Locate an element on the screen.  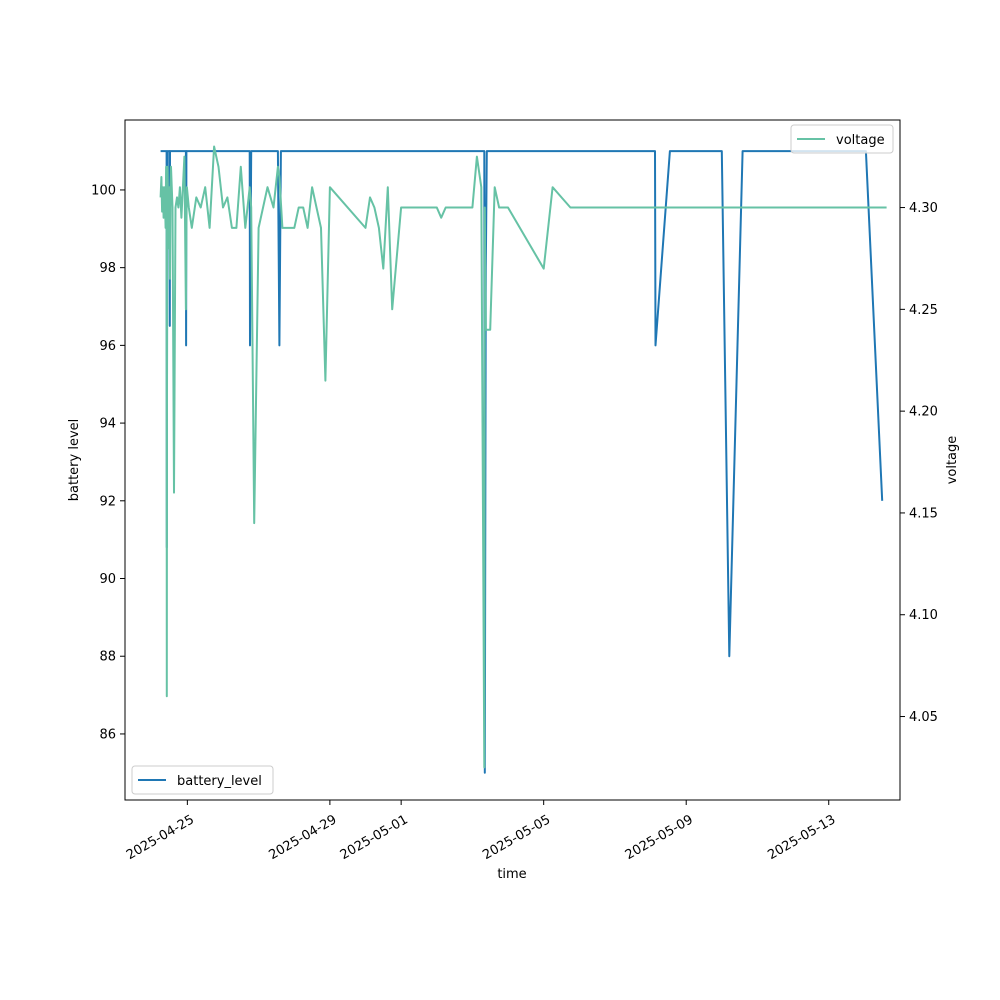
y-axis-label: battery level is located at coordinates (74, 460).